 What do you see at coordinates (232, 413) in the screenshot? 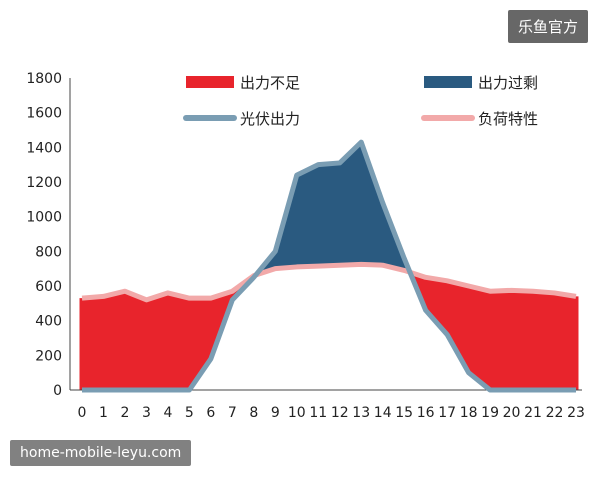
I see `x-tick-label: 7` at bounding box center [232, 413].